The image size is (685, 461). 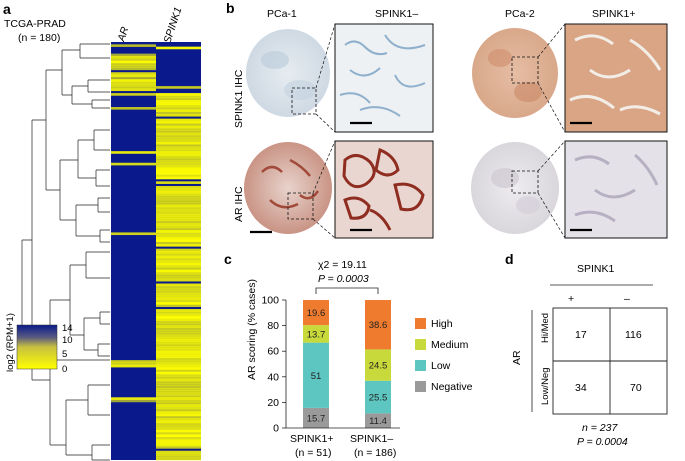 I want to click on y-tick-label: 40, so click(x=273, y=377).